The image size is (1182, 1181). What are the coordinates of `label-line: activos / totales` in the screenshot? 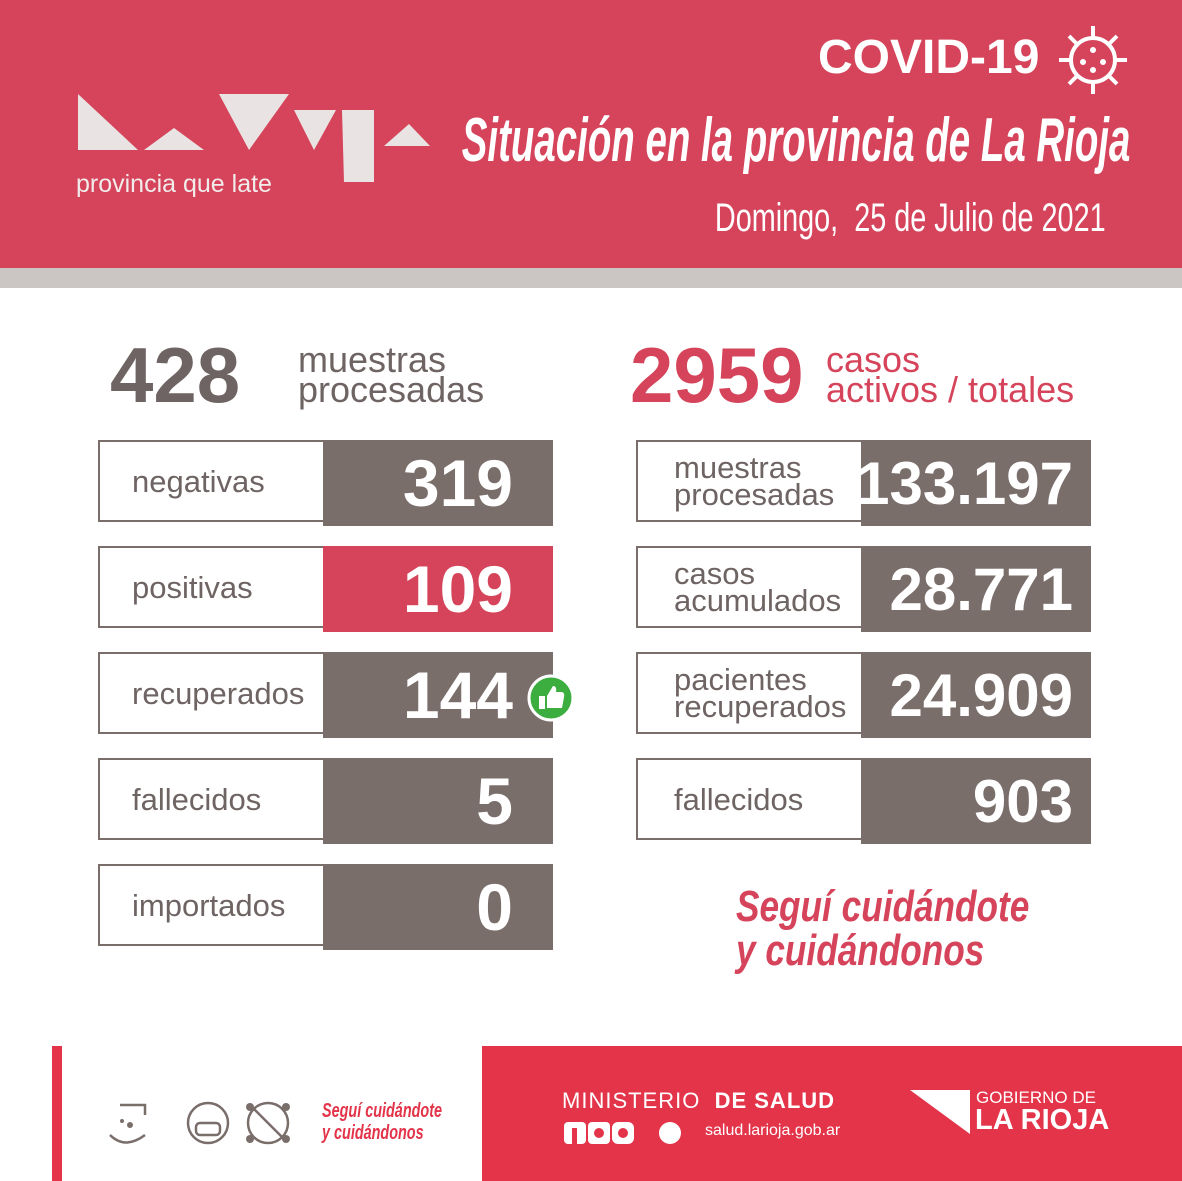 It's located at (950, 389).